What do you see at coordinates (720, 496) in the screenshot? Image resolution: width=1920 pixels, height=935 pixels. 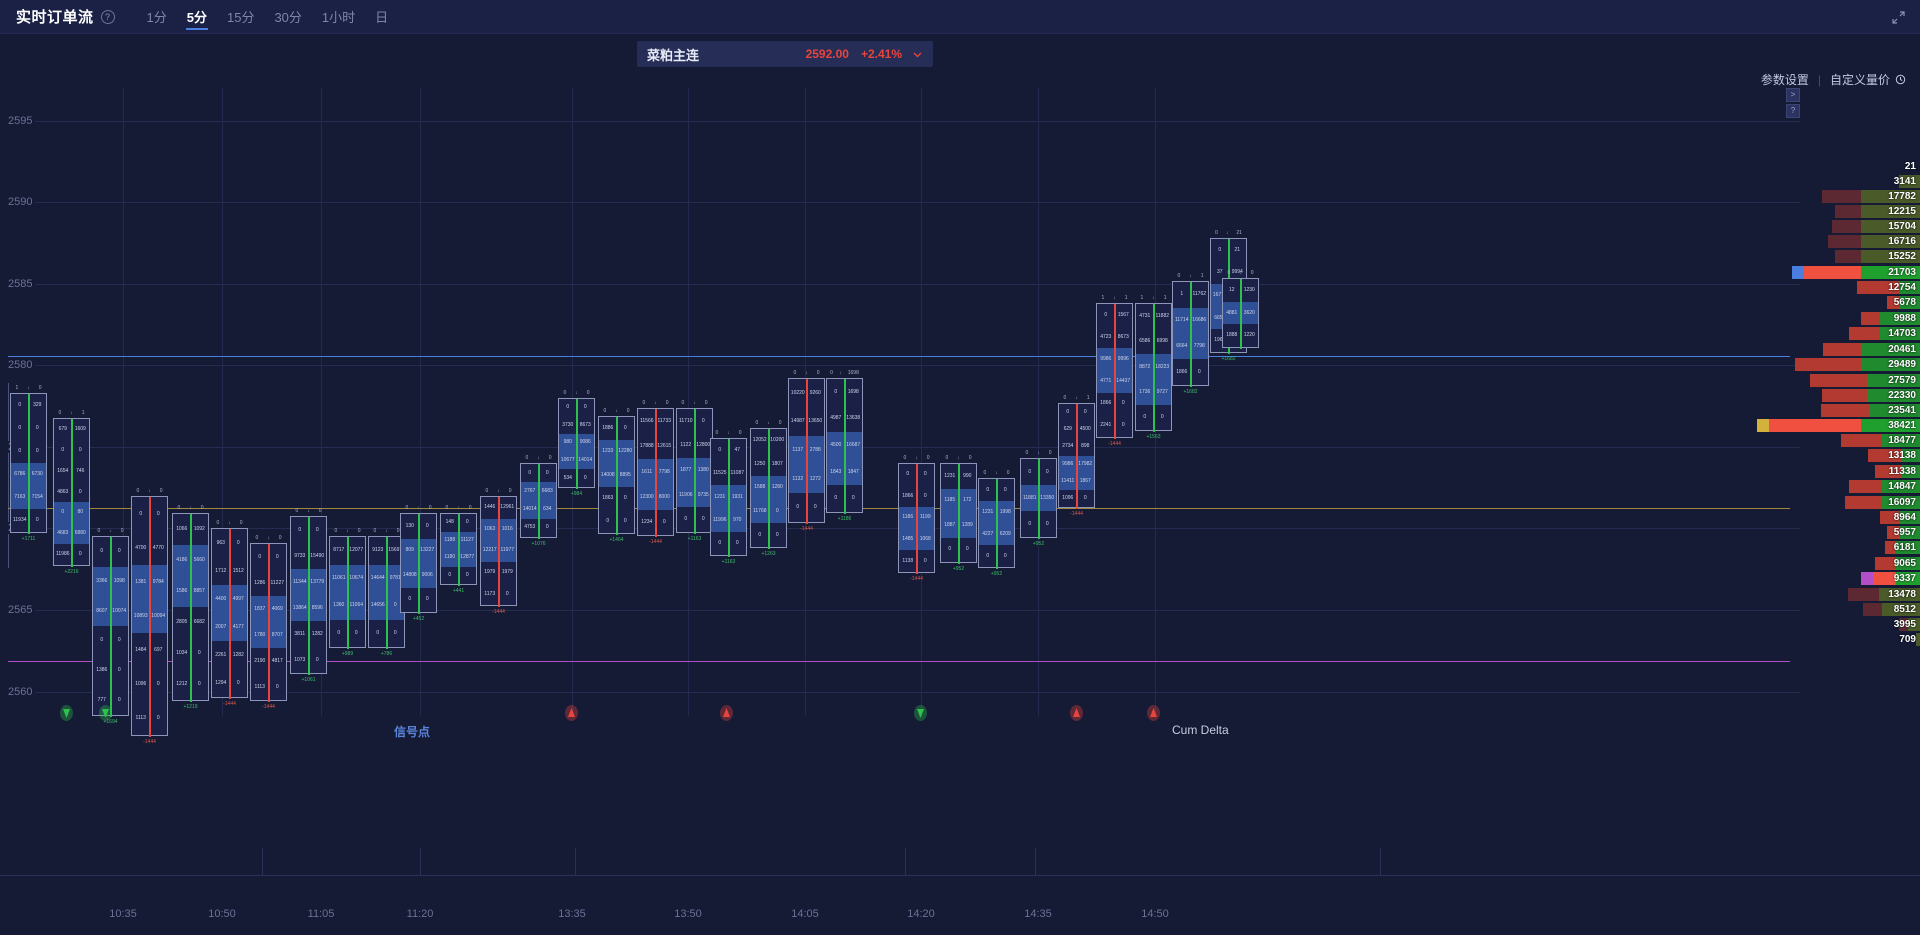 I see `bid-volume-cell: 1231` at bounding box center [720, 496].